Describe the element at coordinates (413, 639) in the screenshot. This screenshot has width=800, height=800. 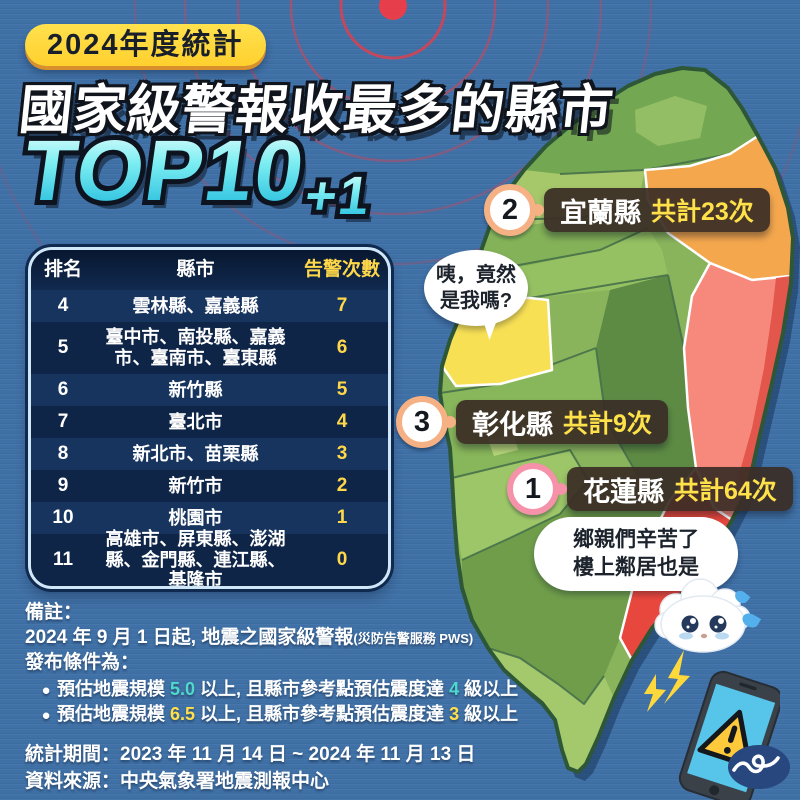
I see `pws-note: (災防告警服務 PWS)` at that location.